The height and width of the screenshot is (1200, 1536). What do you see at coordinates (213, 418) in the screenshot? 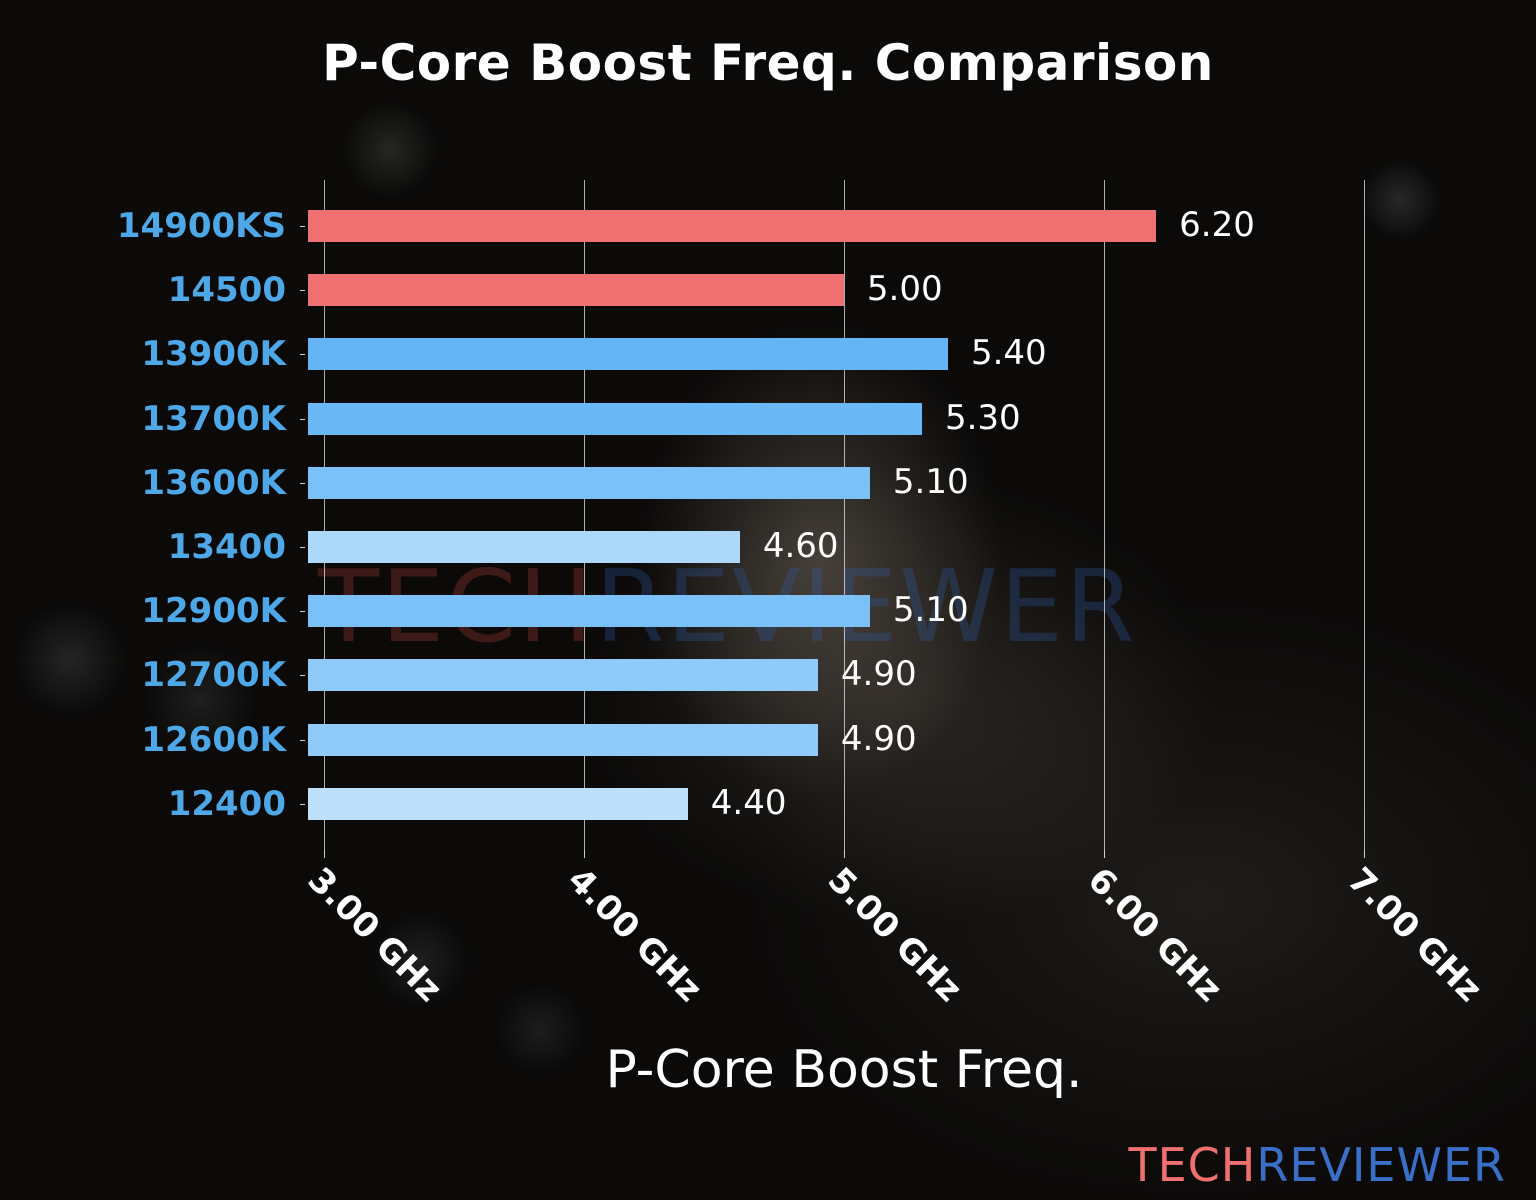
I see `category-label: 13700K` at bounding box center [213, 418].